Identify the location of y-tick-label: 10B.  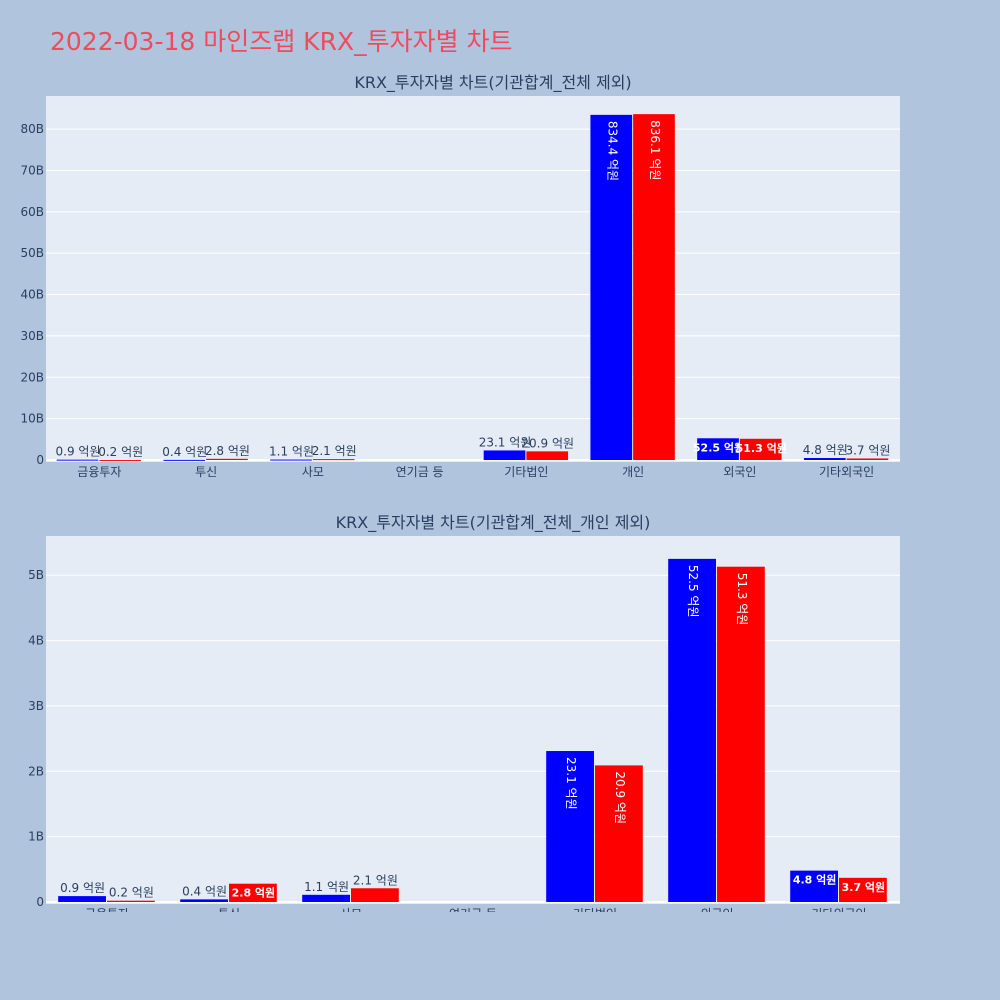
(32, 419).